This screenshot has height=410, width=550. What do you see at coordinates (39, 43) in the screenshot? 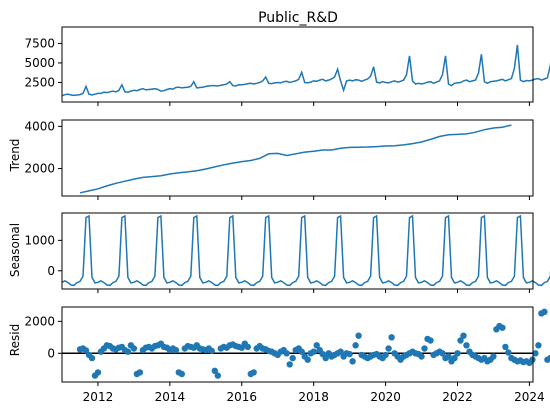
I see `y-tick-label: 7500` at bounding box center [39, 43].